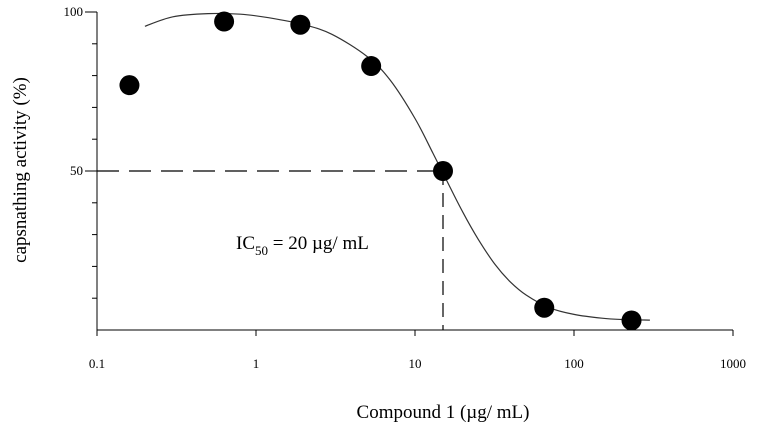 The width and height of the screenshot is (761, 436). I want to click on x-tick-label: 100, so click(574, 363).